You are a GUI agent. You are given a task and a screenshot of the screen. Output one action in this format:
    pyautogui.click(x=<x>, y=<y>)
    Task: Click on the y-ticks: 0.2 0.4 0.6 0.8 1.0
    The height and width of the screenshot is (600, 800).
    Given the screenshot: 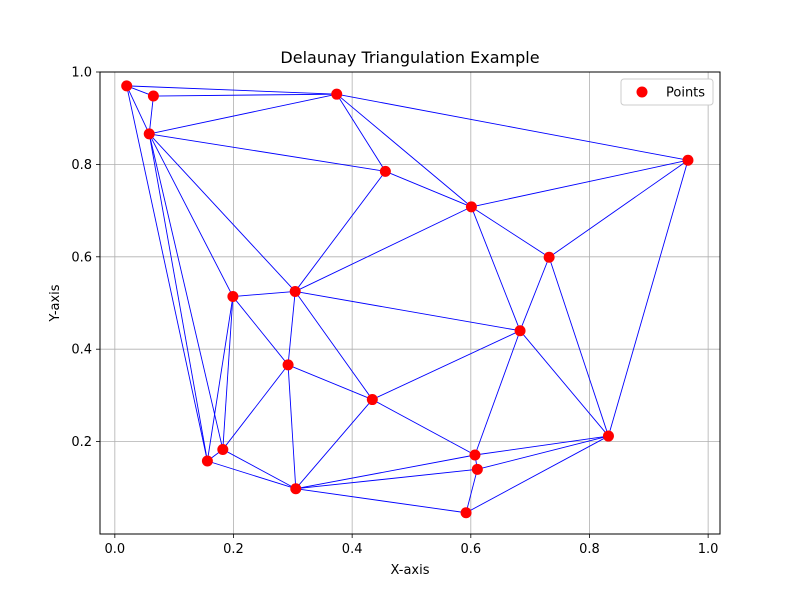 What is the action you would take?
    pyautogui.click(x=85, y=258)
    